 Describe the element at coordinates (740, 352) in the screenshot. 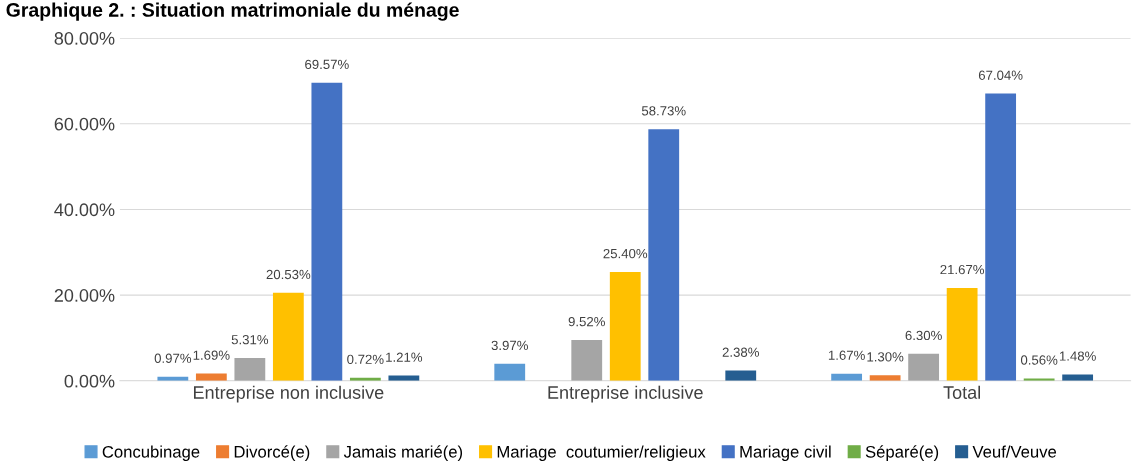

I see `data-label: 2.38%` at that location.